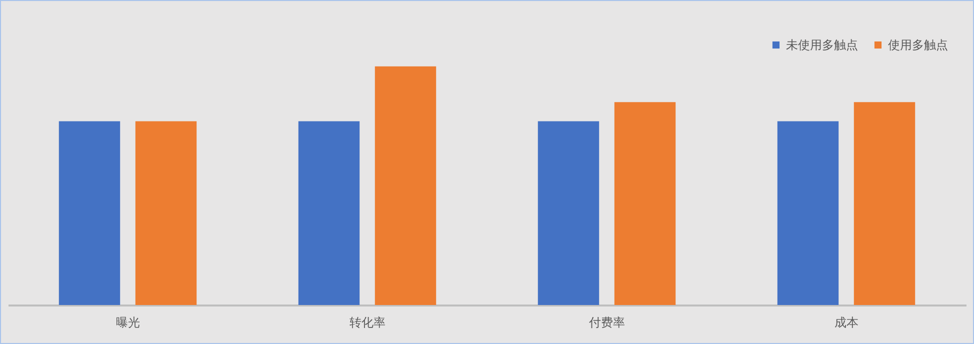 This screenshot has height=344, width=974. I want to click on legend-label: 未使用多触点, so click(822, 45).